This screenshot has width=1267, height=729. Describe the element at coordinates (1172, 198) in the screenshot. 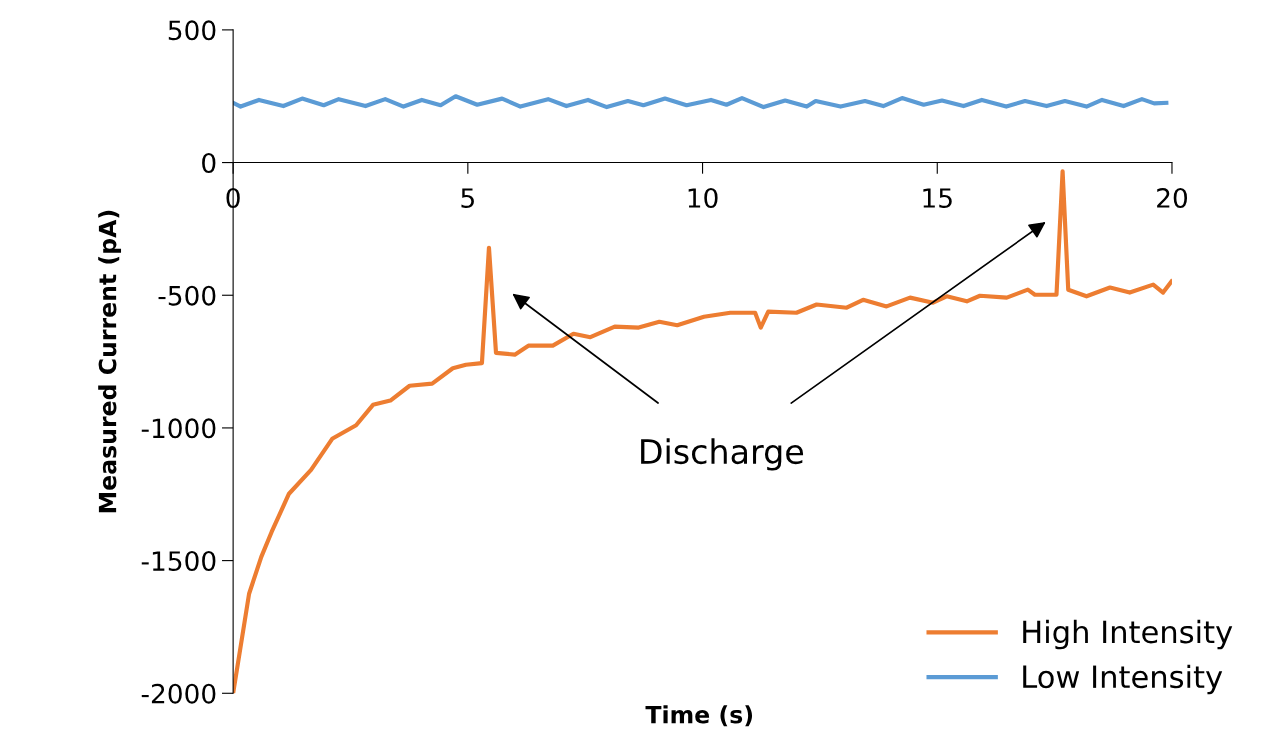

I see `x-tick-label: 20` at that location.